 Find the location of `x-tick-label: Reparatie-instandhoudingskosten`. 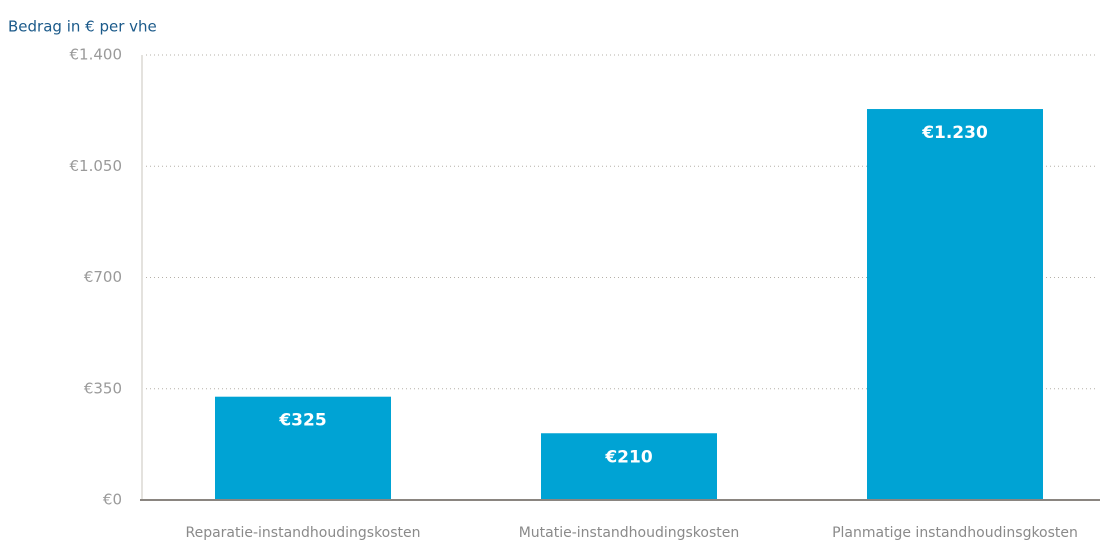

x-tick-label: Reparatie-instandhoudingskosten is located at coordinates (302, 533).